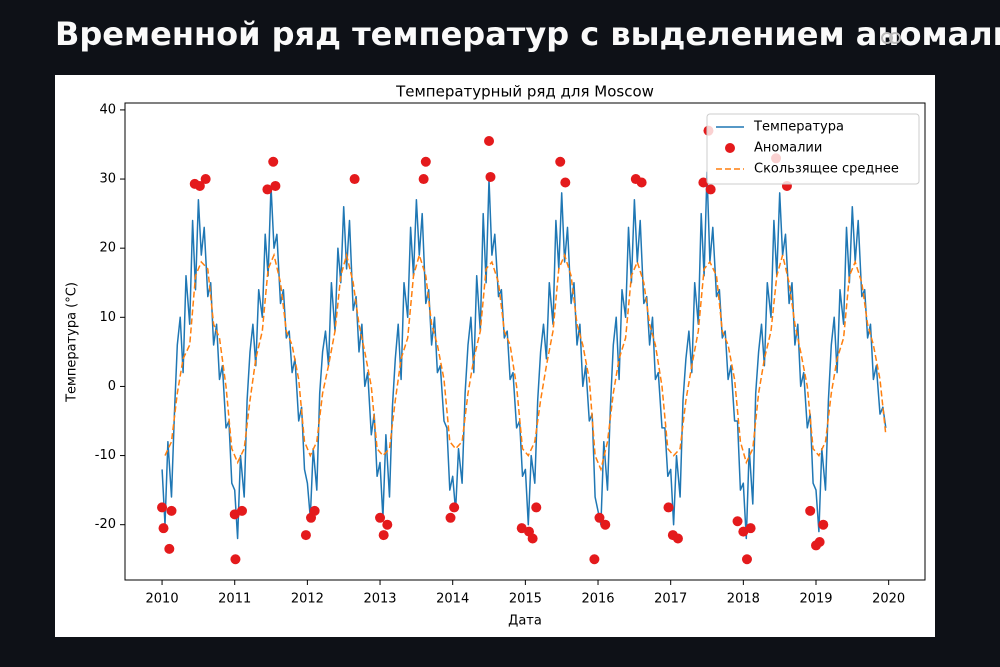  I want to click on legend-label: Температура, so click(798, 127).